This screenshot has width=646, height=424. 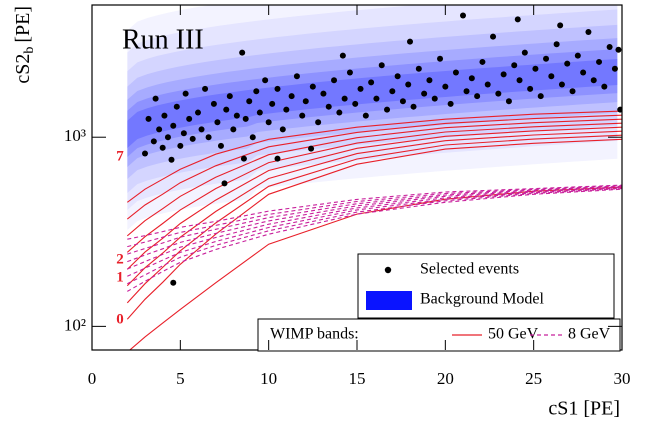 I want to click on legend-label: WIMP bands:, so click(x=314, y=334).